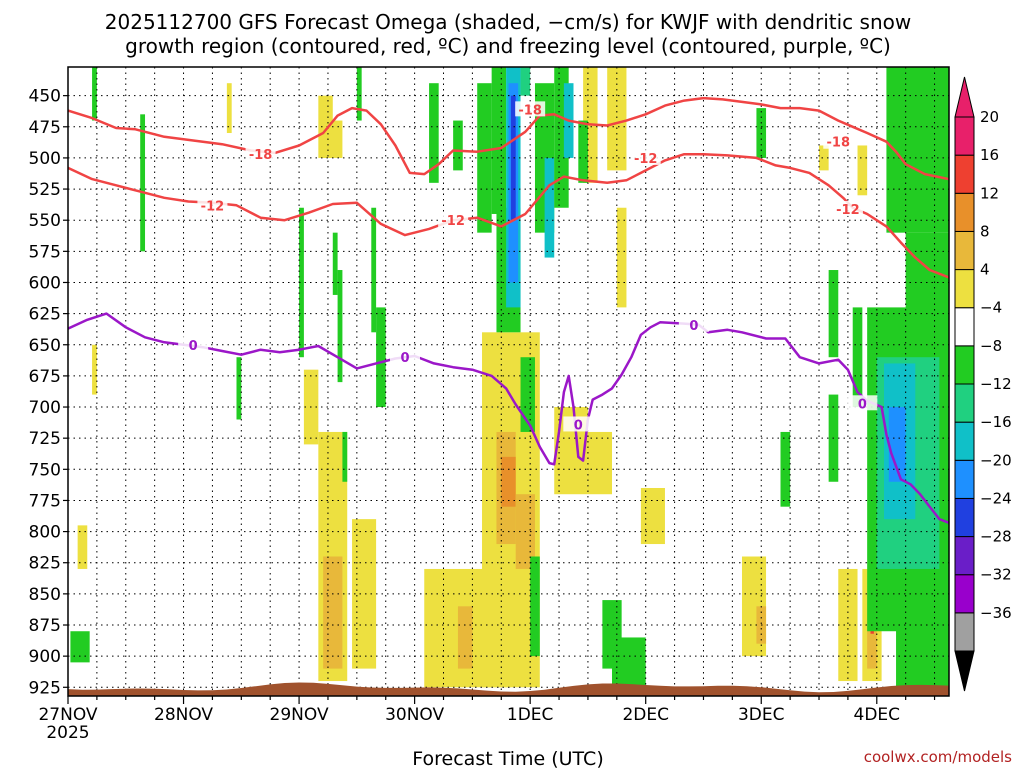  What do you see at coordinates (507, 758) in the screenshot?
I see `x-axis-title: Forecast Time (UTC)` at bounding box center [507, 758].